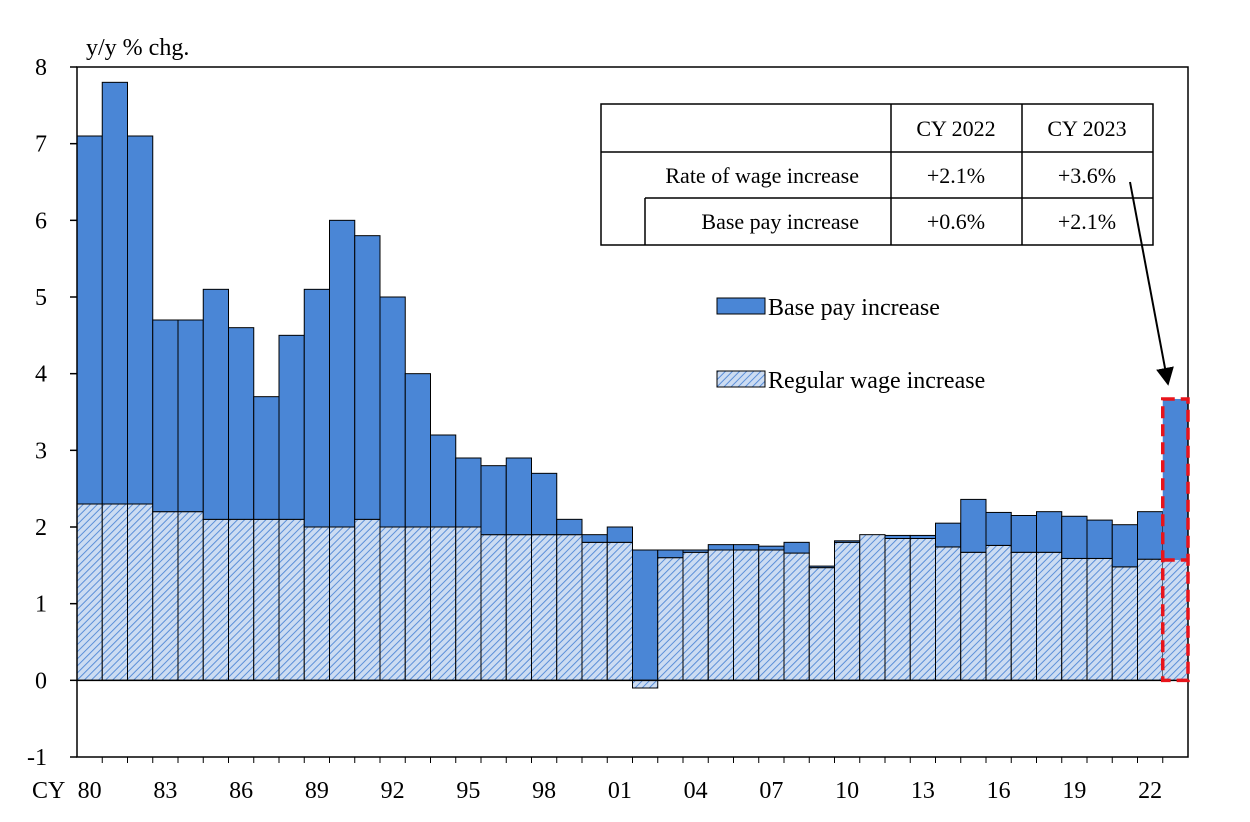 The width and height of the screenshot is (1250, 822). Describe the element at coordinates (780, 221) in the screenshot. I see `table-row-label-base: Base pay increase` at that location.